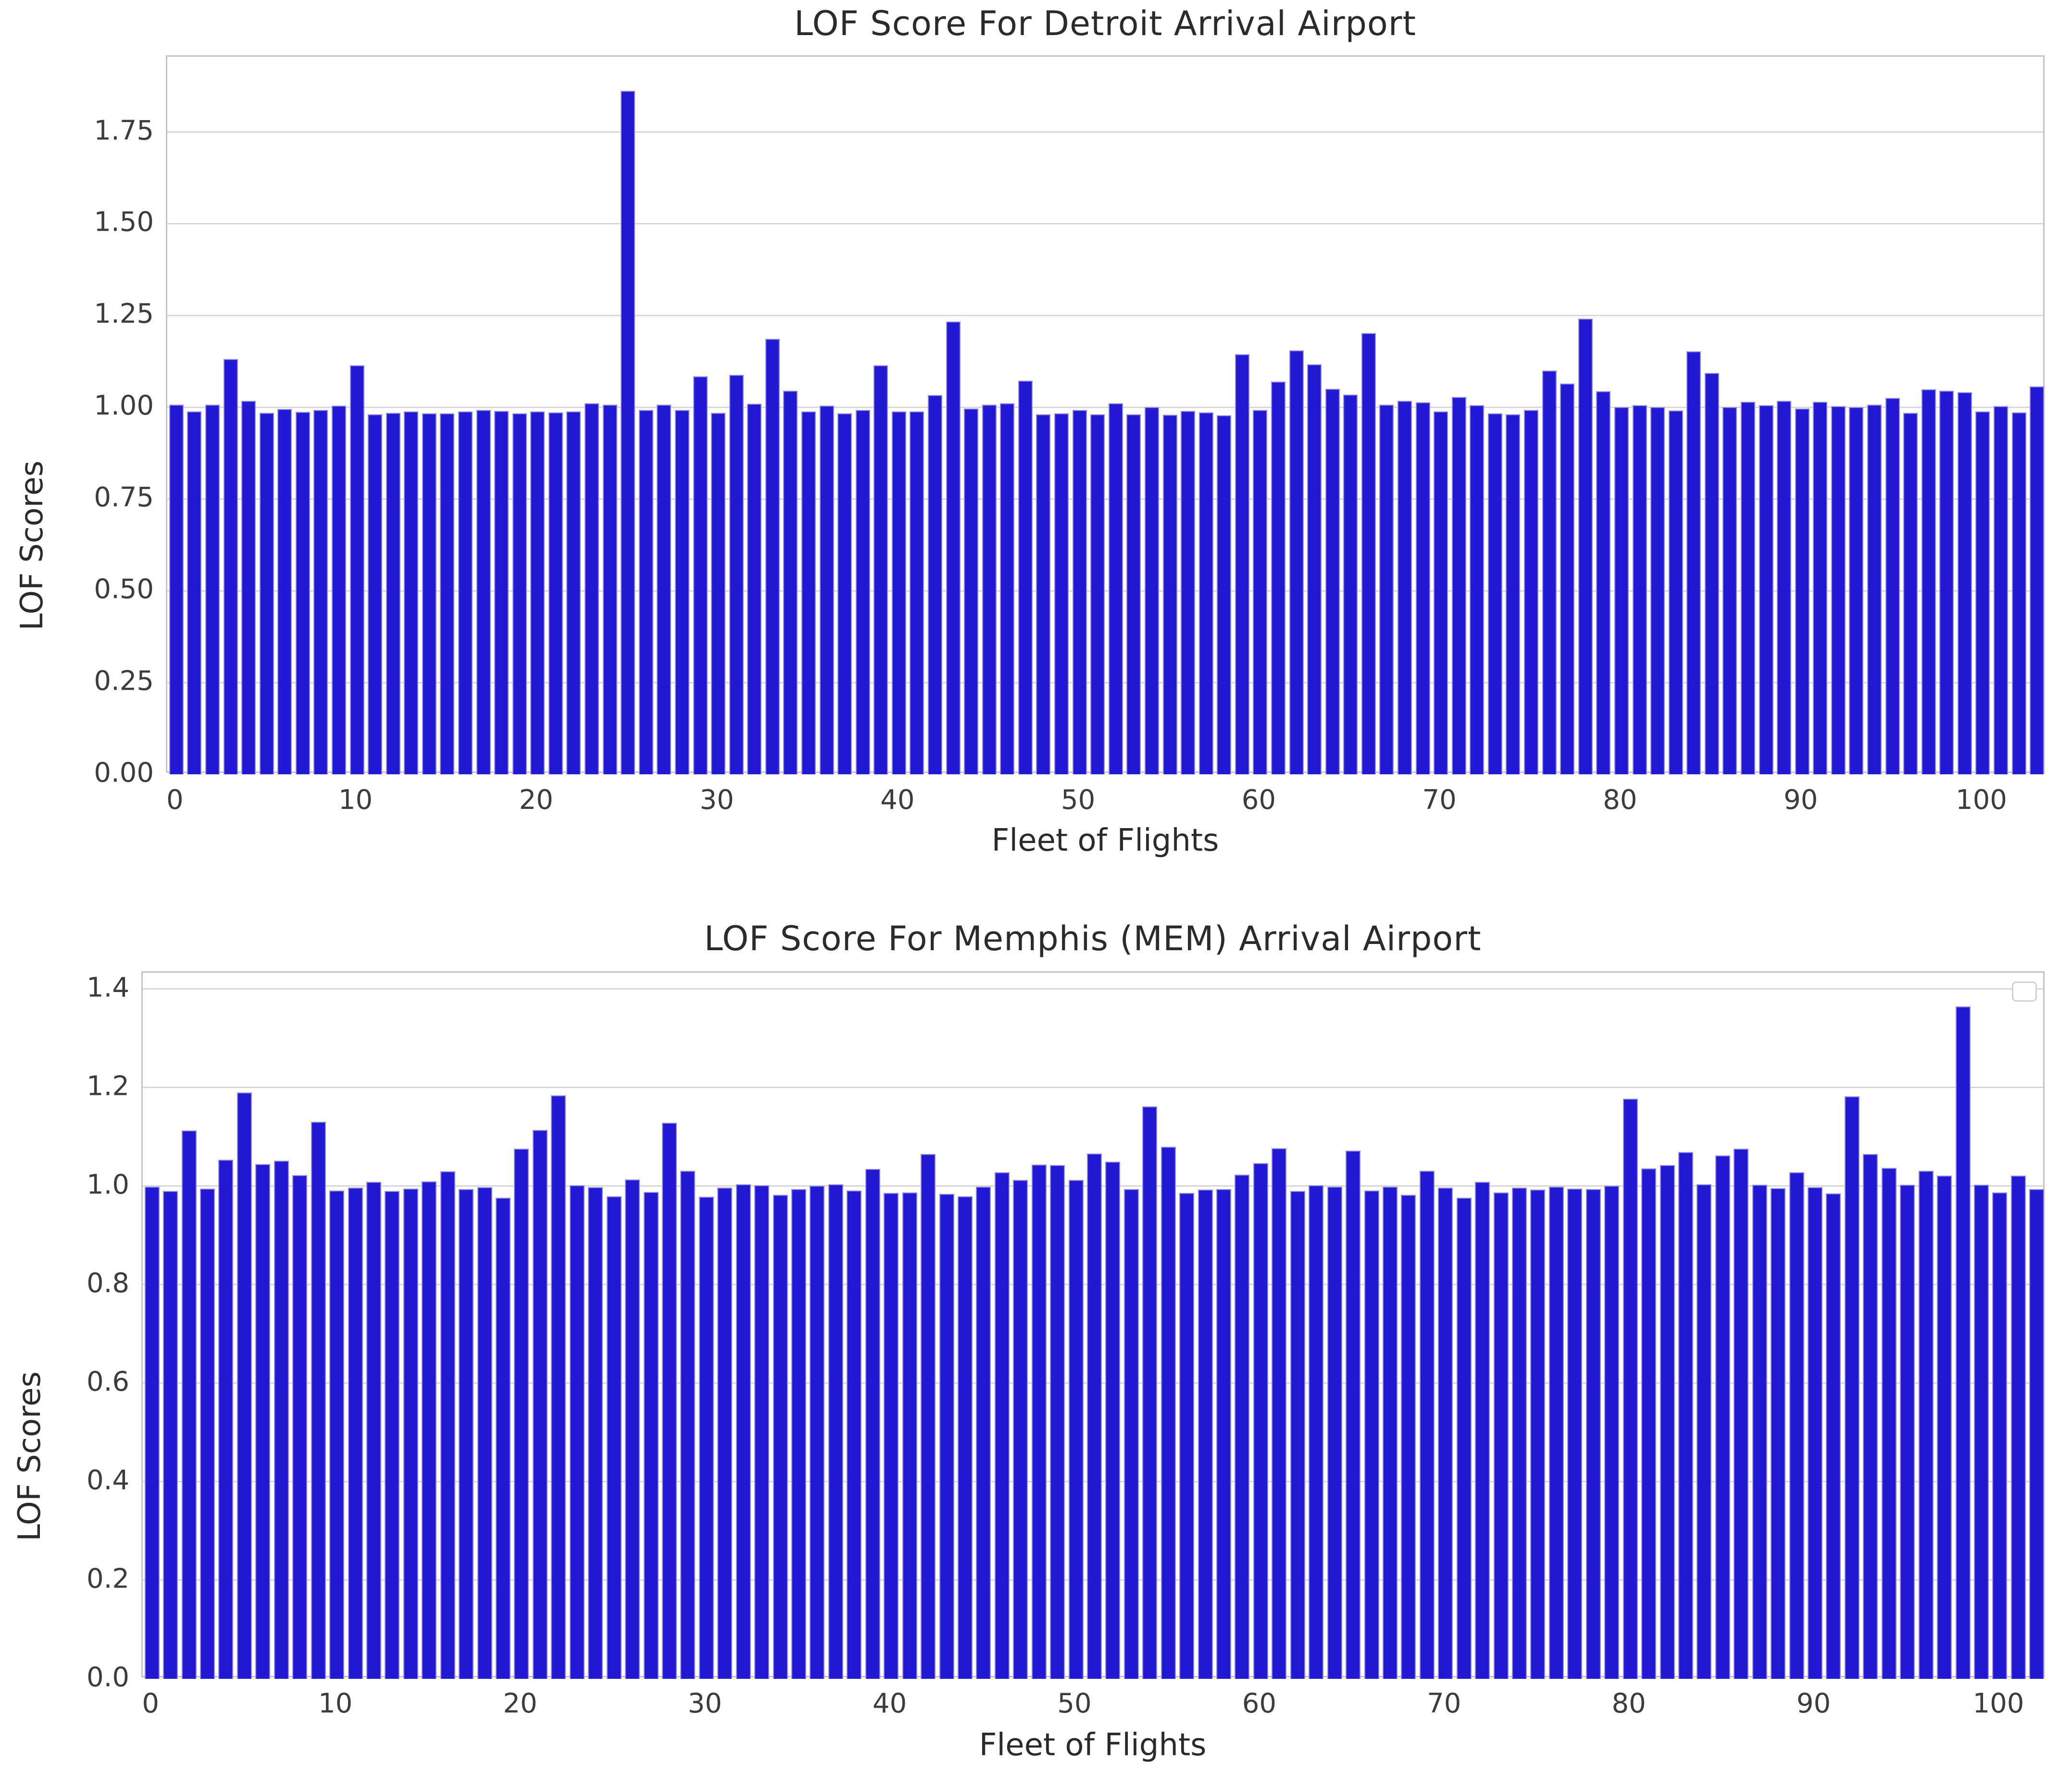  I want to click on y-tick-label: 1.50, so click(124, 222).